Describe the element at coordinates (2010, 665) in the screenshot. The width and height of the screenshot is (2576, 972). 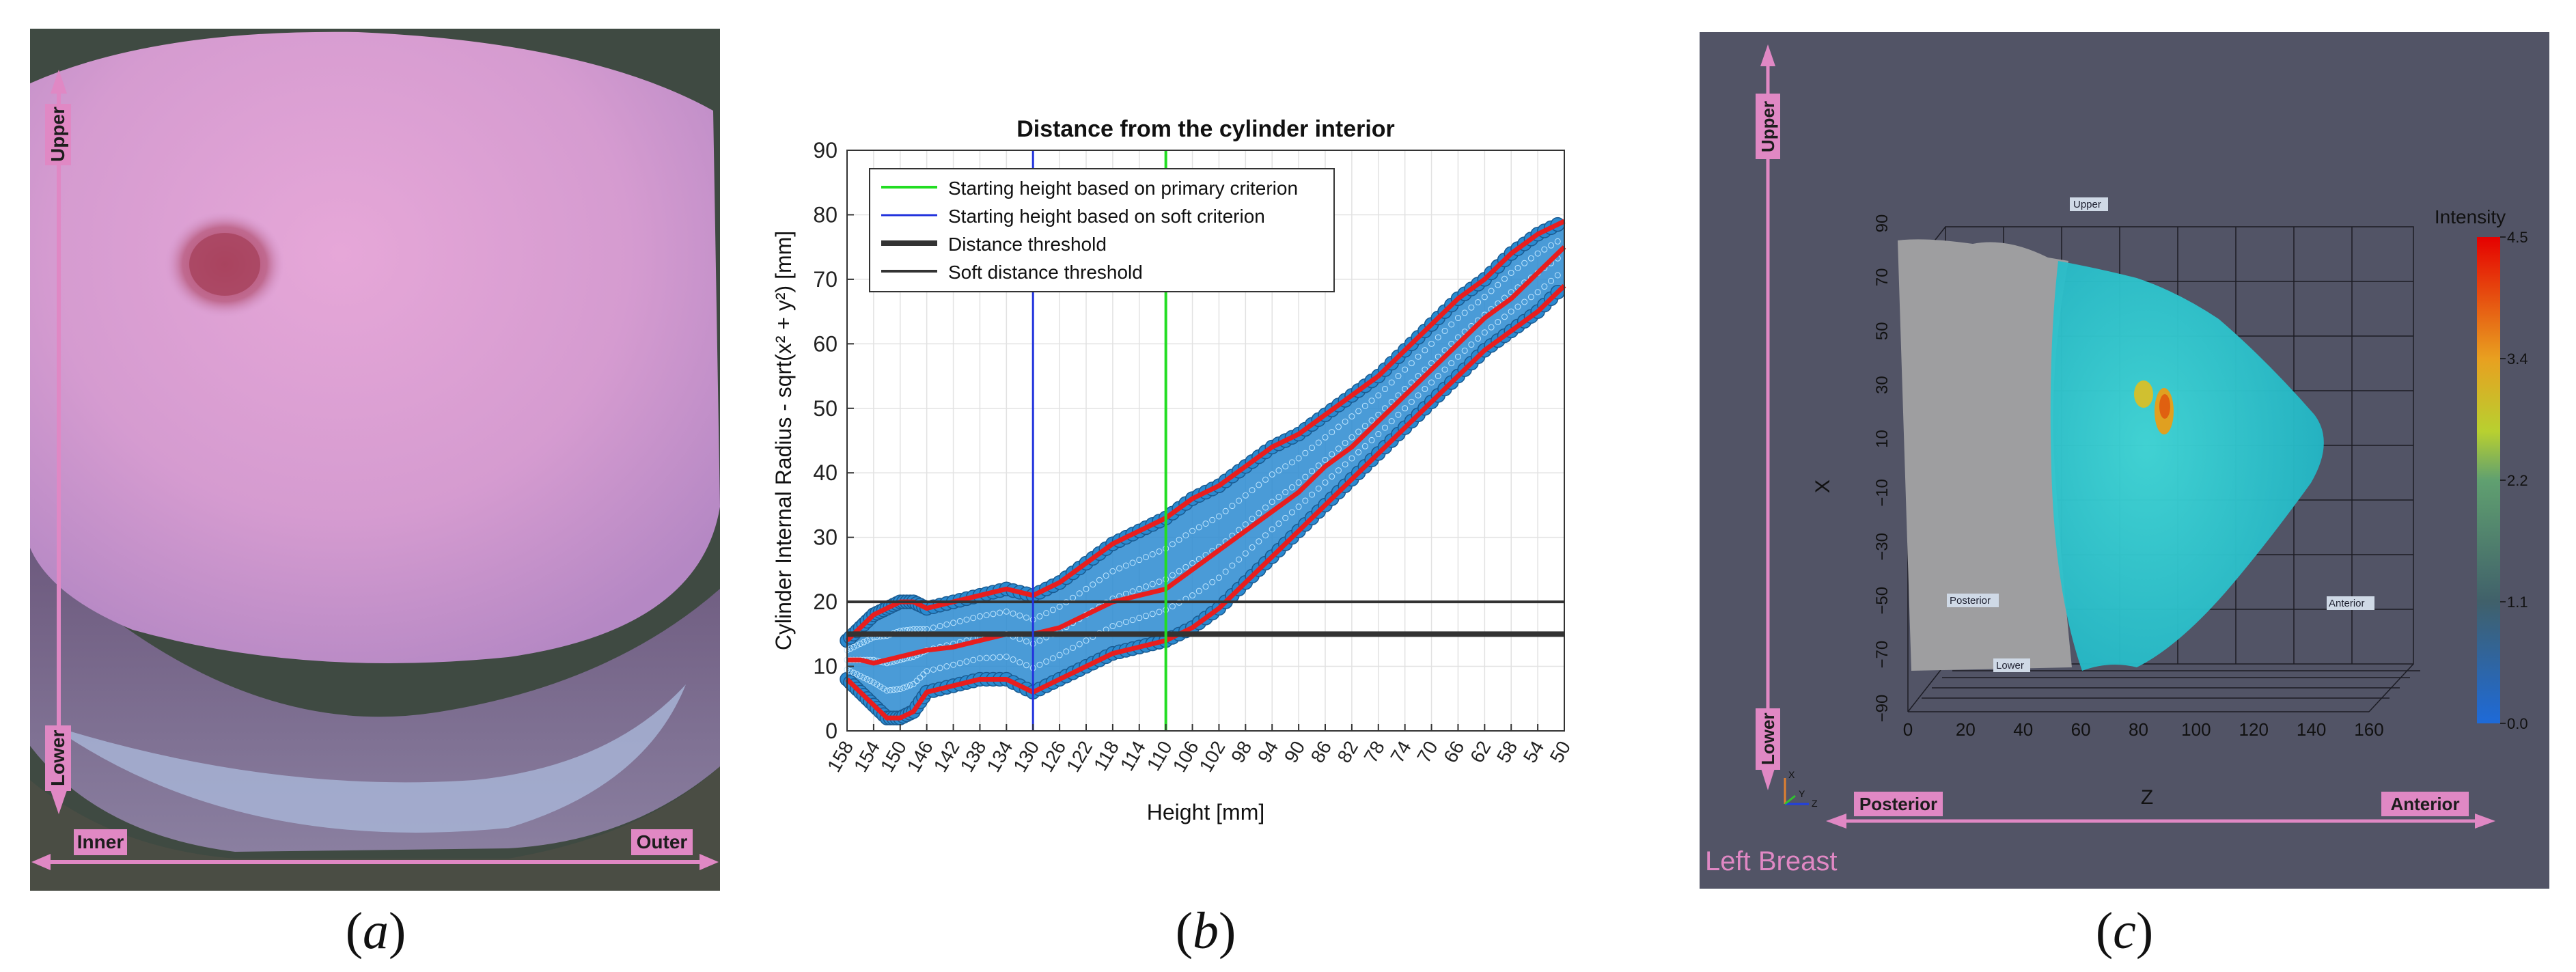
I see `scene-label-lower: Lower` at that location.